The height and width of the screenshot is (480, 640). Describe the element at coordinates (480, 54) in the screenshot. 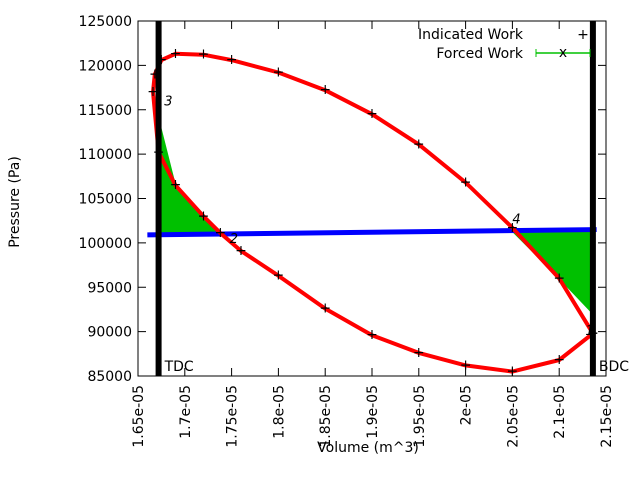

I see `legend-label-forced-work: Forced Work` at that location.